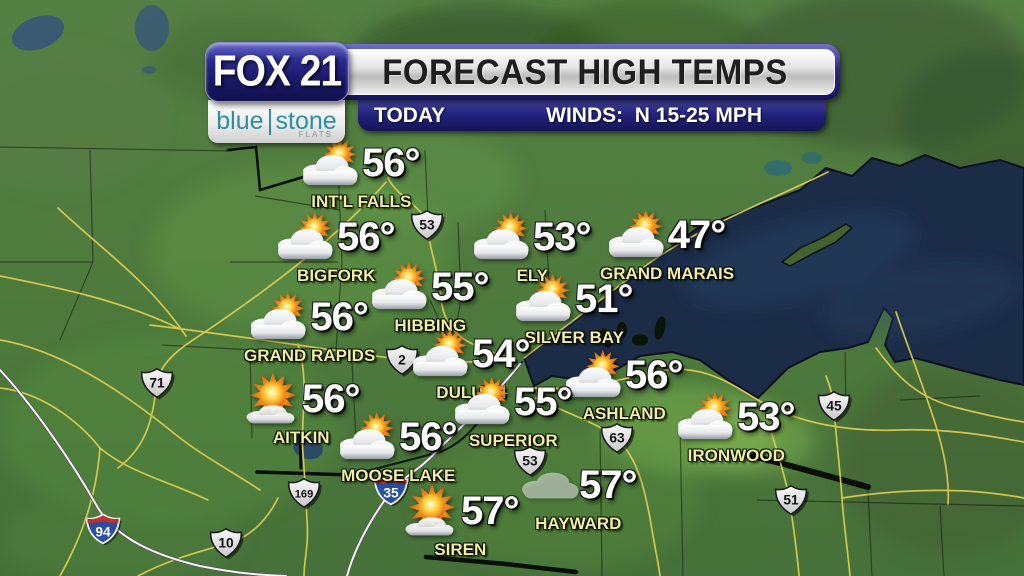  I want to click on us-route-169-shield: 169, so click(304, 493).